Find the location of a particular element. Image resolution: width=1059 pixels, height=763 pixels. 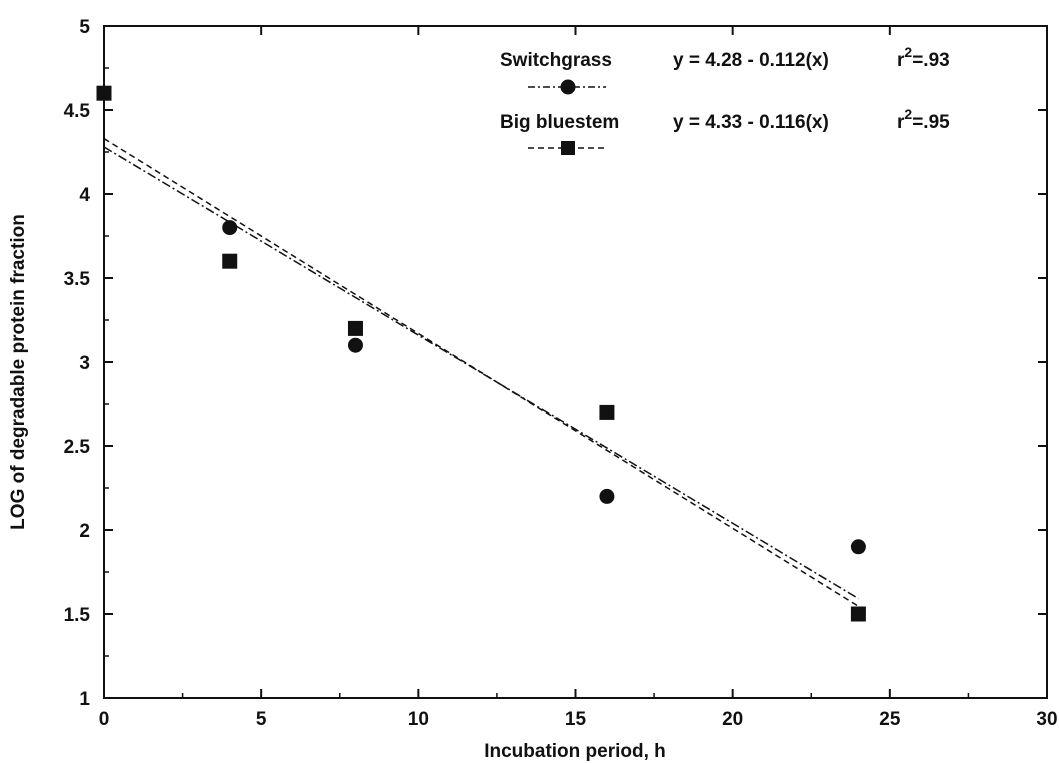

legend-r2-switchgrass: r2=.93 is located at coordinates (923, 57).